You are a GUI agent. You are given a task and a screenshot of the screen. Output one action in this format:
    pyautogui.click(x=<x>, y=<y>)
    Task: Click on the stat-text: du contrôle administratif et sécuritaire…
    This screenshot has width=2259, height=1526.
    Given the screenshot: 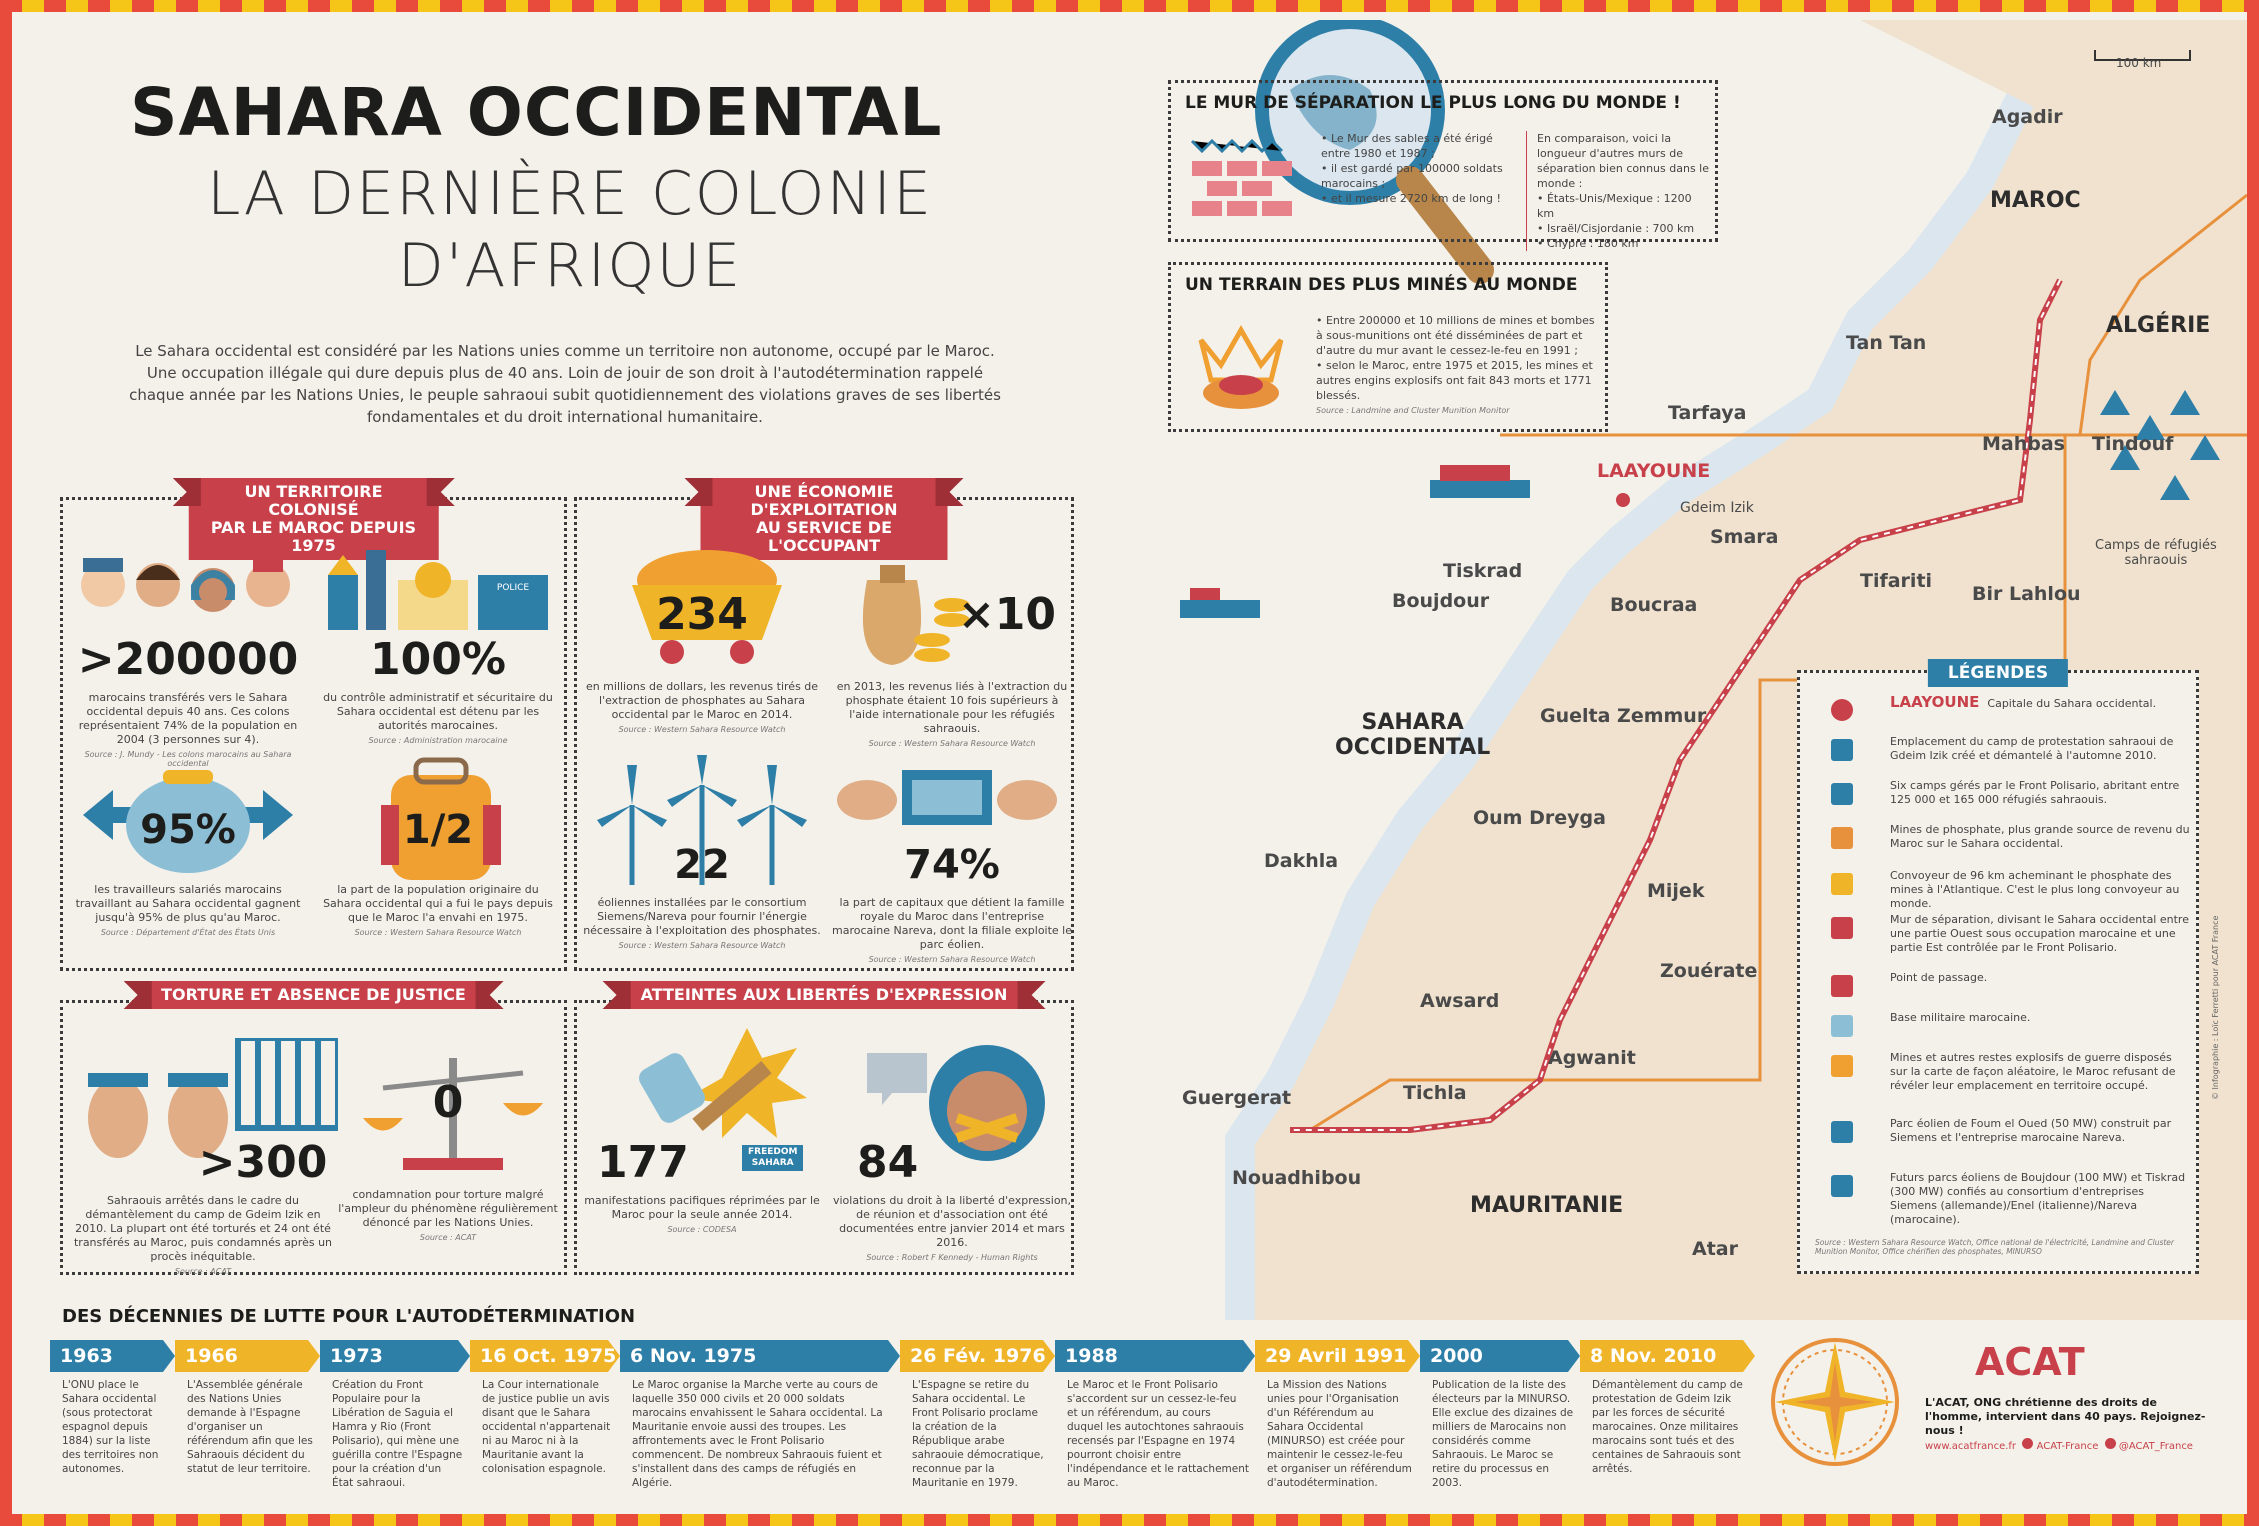 What is the action you would take?
    pyautogui.click(x=438, y=711)
    